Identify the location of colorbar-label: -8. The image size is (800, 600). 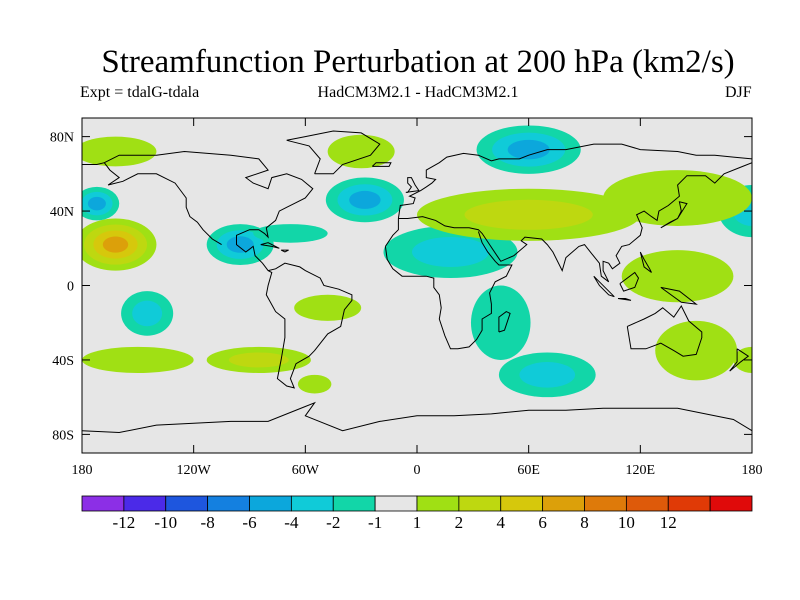
(208, 522).